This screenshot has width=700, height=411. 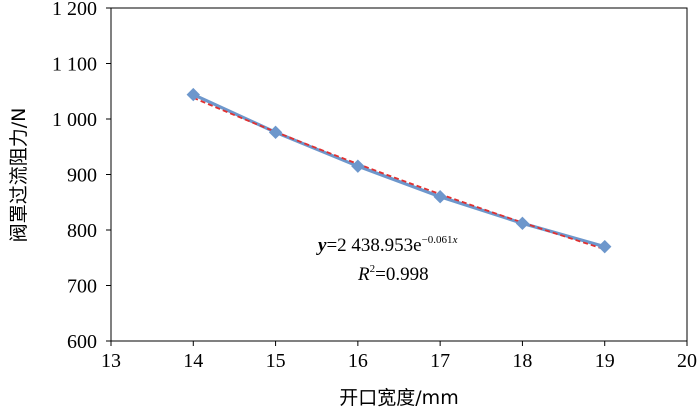 What do you see at coordinates (82, 287) in the screenshot?
I see `y-tick-label: 700` at bounding box center [82, 287].